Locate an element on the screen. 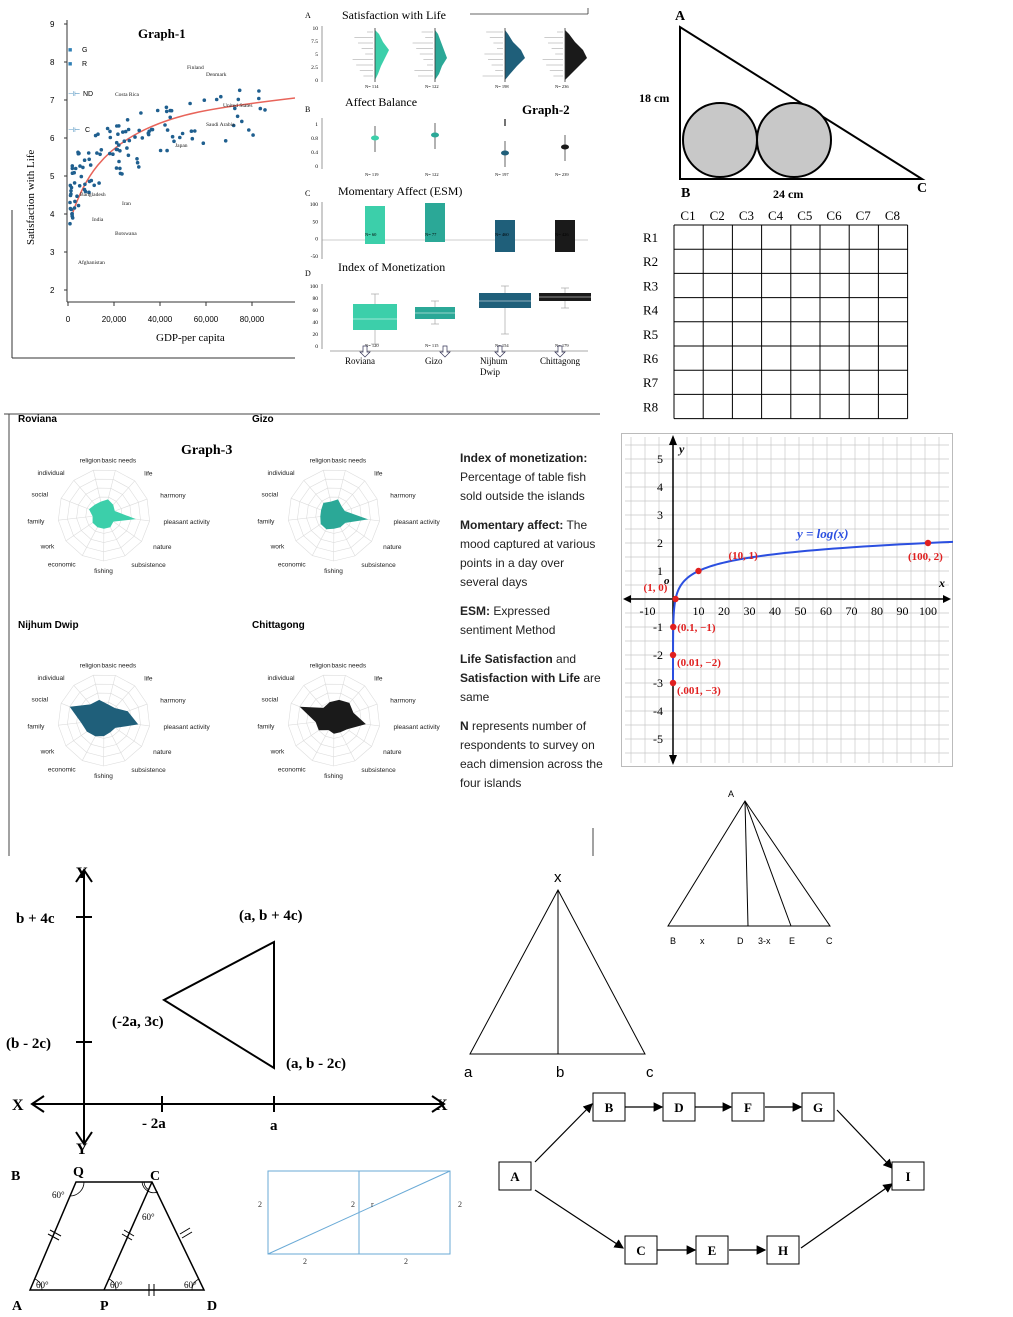 The height and width of the screenshot is (1317, 1013). label-saudi-arabia: Saudi Arabia is located at coordinates (220, 125).